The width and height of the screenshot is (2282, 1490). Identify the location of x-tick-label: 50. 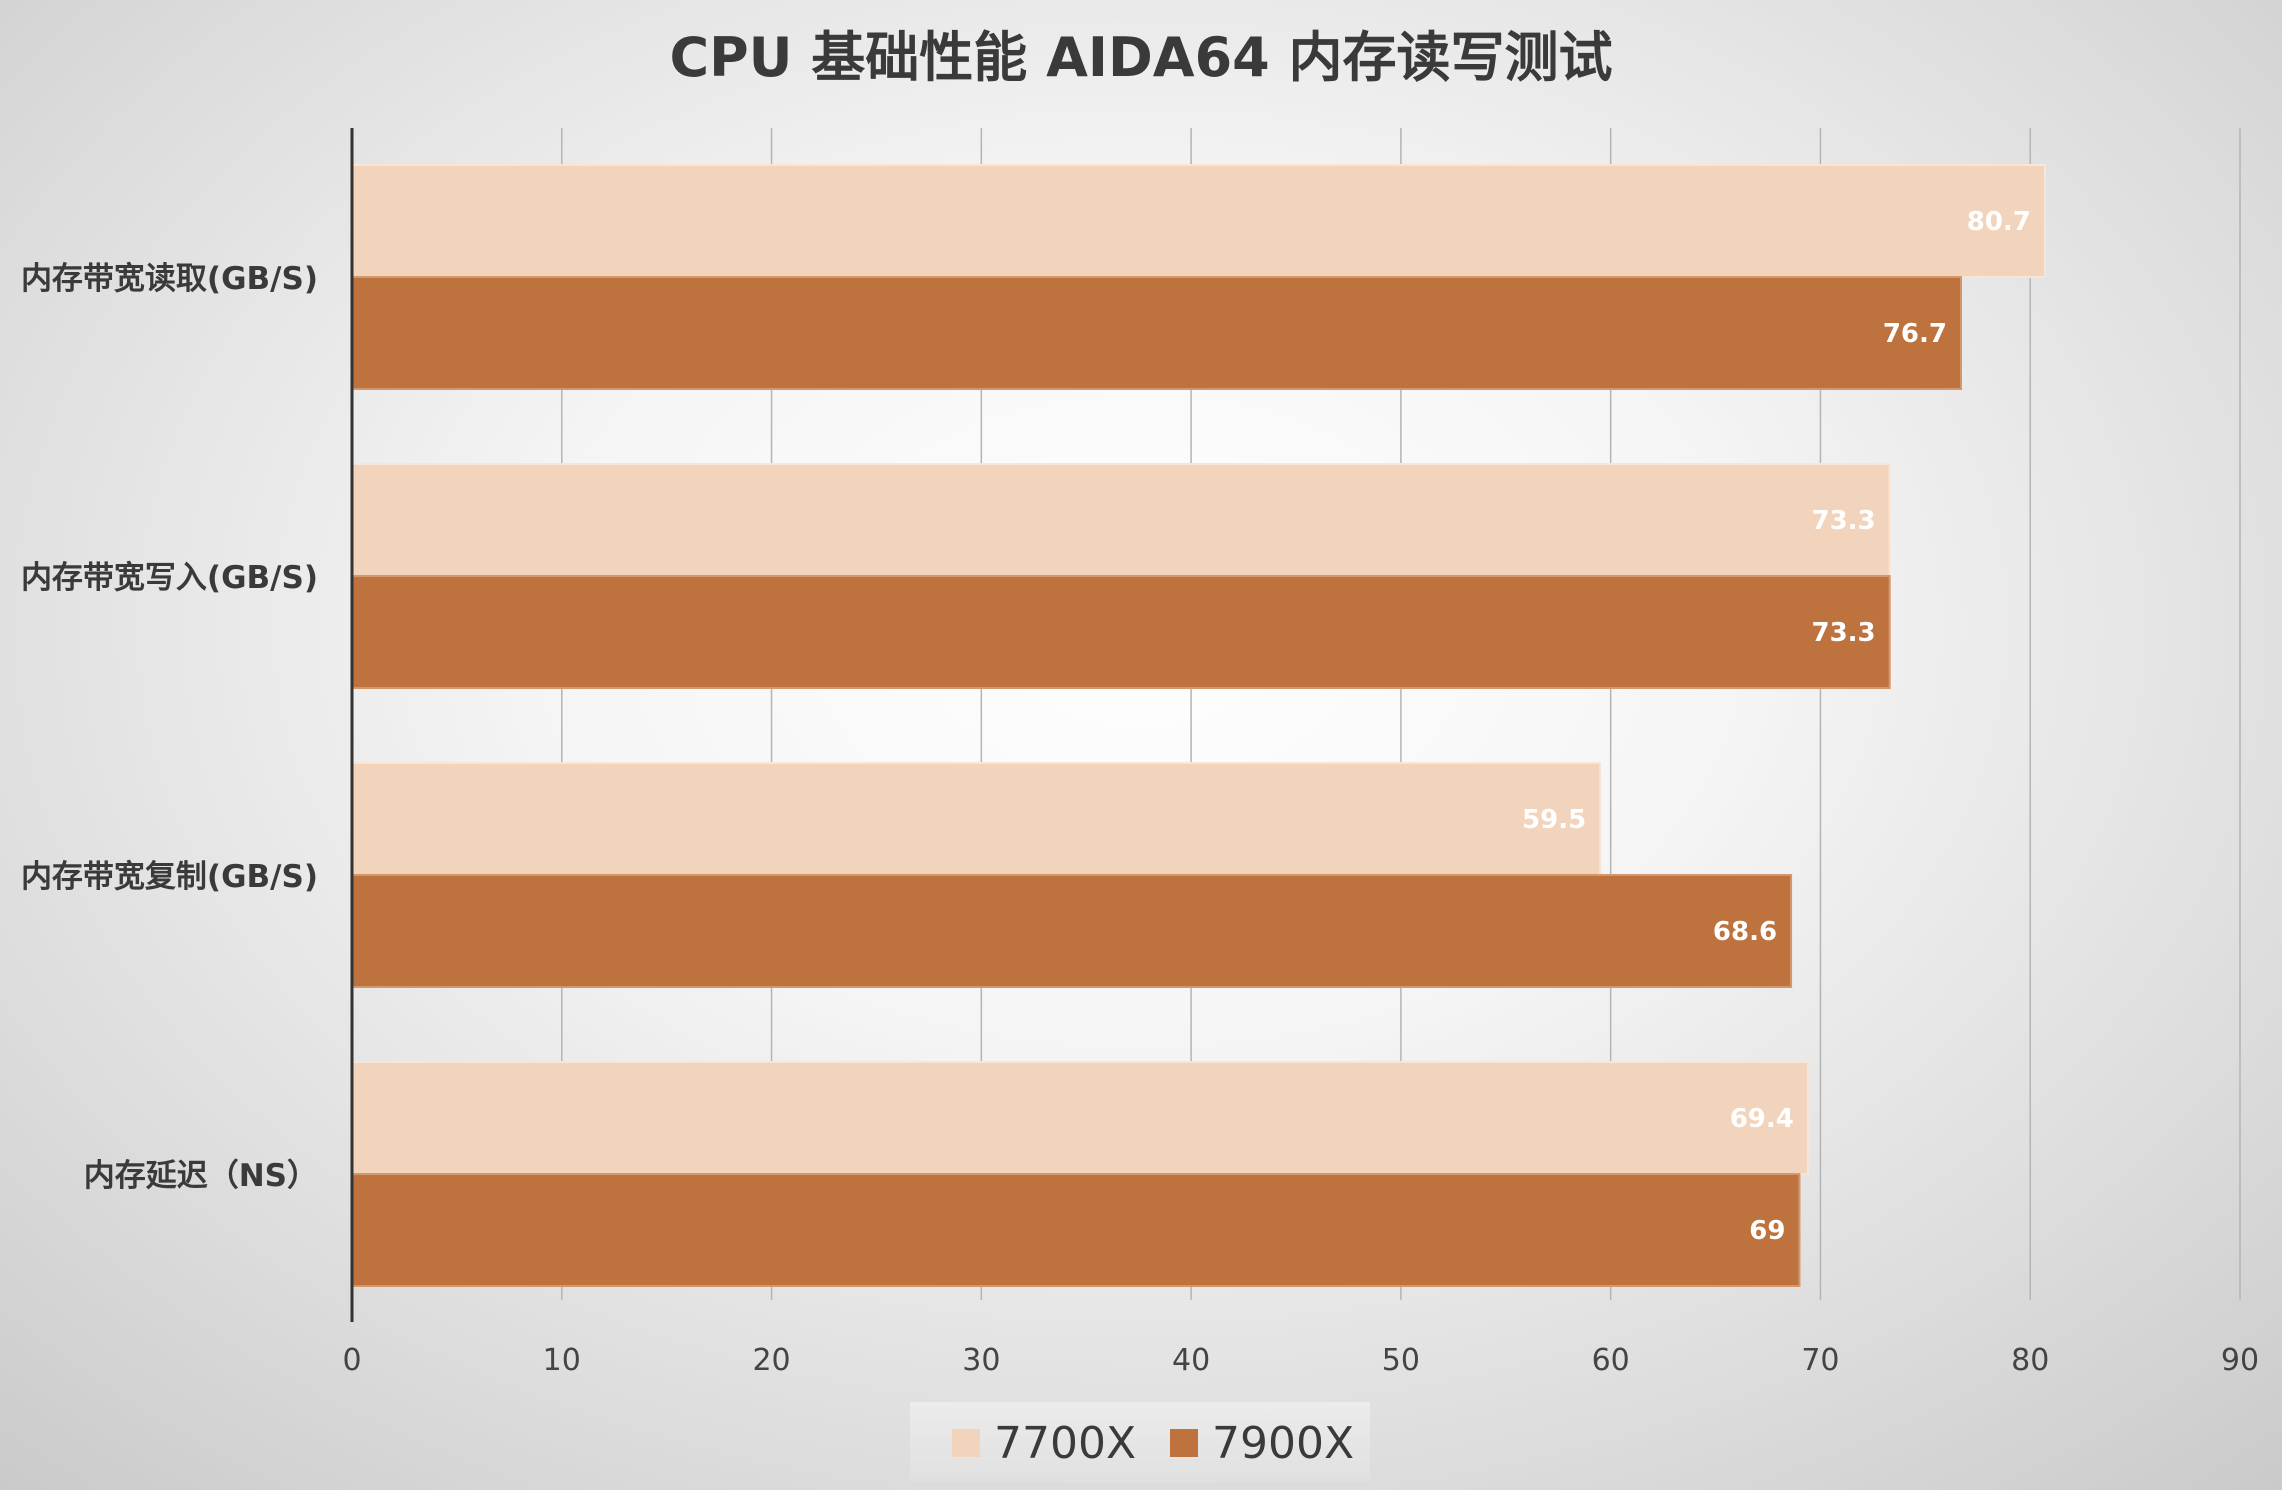
(1401, 1360).